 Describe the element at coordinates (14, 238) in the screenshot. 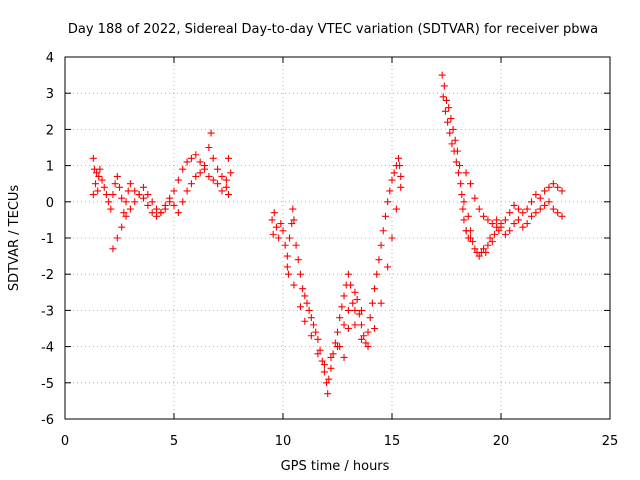

I see `y-axis-label: SDTVAR / TECUs` at that location.